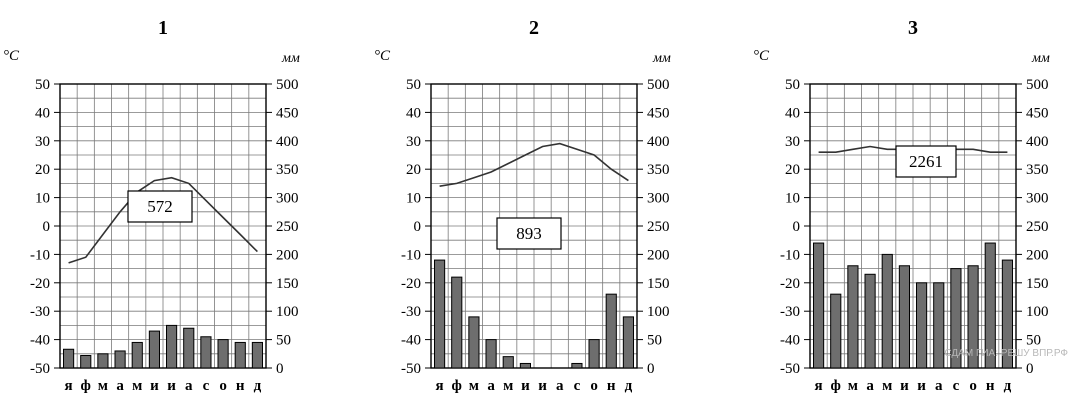 Image resolution: width=1072 pixels, height=396 pixels. What do you see at coordinates (411, 369) in the screenshot?
I see `temperature-tick-label: -50` at bounding box center [411, 369].